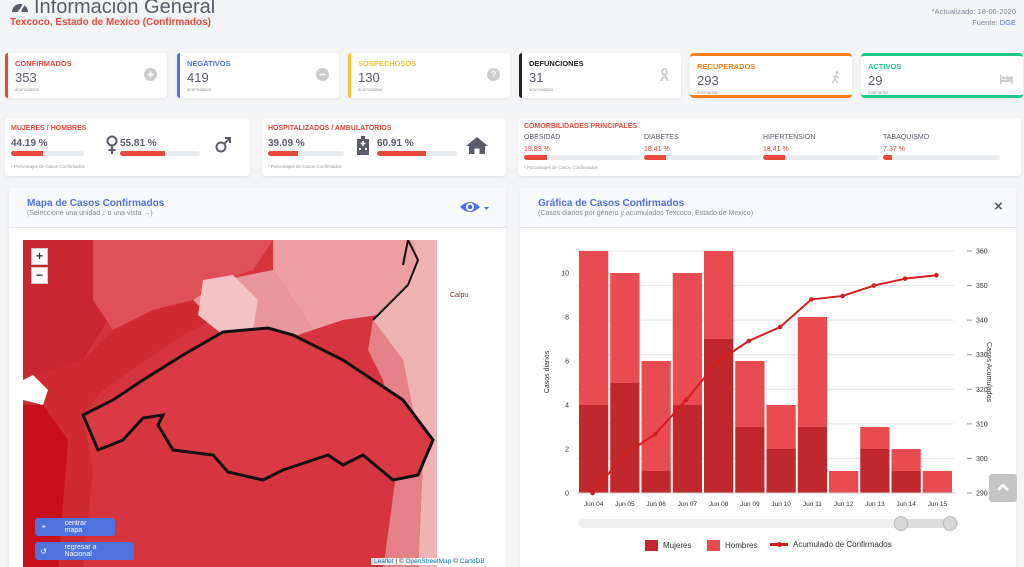 The height and width of the screenshot is (567, 1024). Describe the element at coordinates (1003, 488) in the screenshot. I see `scroll-top-button` at that location.